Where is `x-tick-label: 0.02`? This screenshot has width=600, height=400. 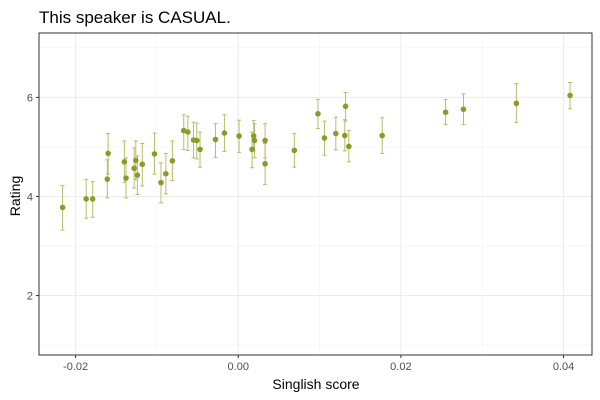
x-tick-label: 0.02 is located at coordinates (400, 367).